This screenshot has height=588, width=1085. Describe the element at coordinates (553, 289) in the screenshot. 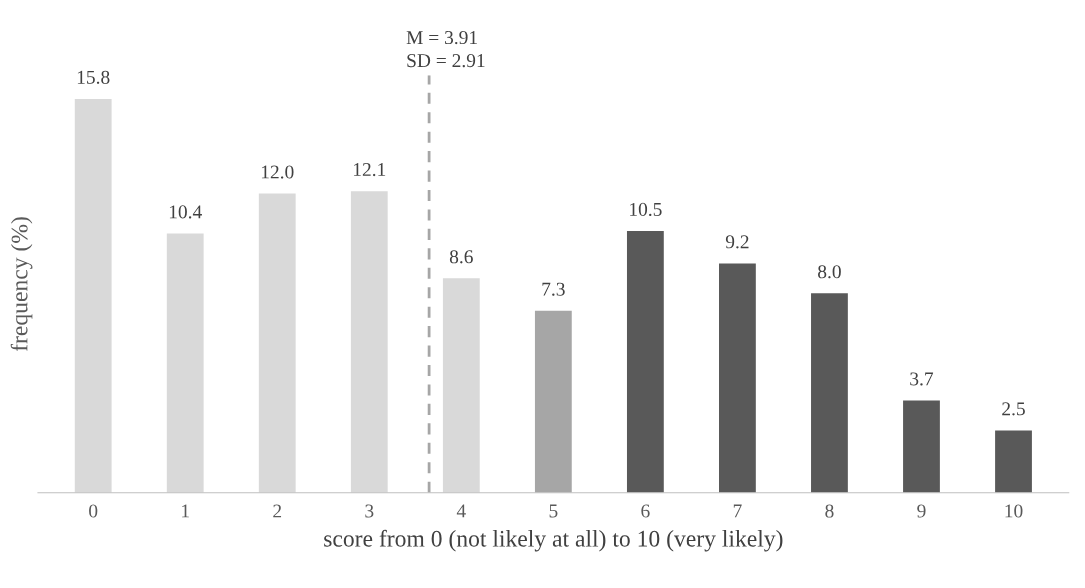

I see `data-label: 7.3` at that location.